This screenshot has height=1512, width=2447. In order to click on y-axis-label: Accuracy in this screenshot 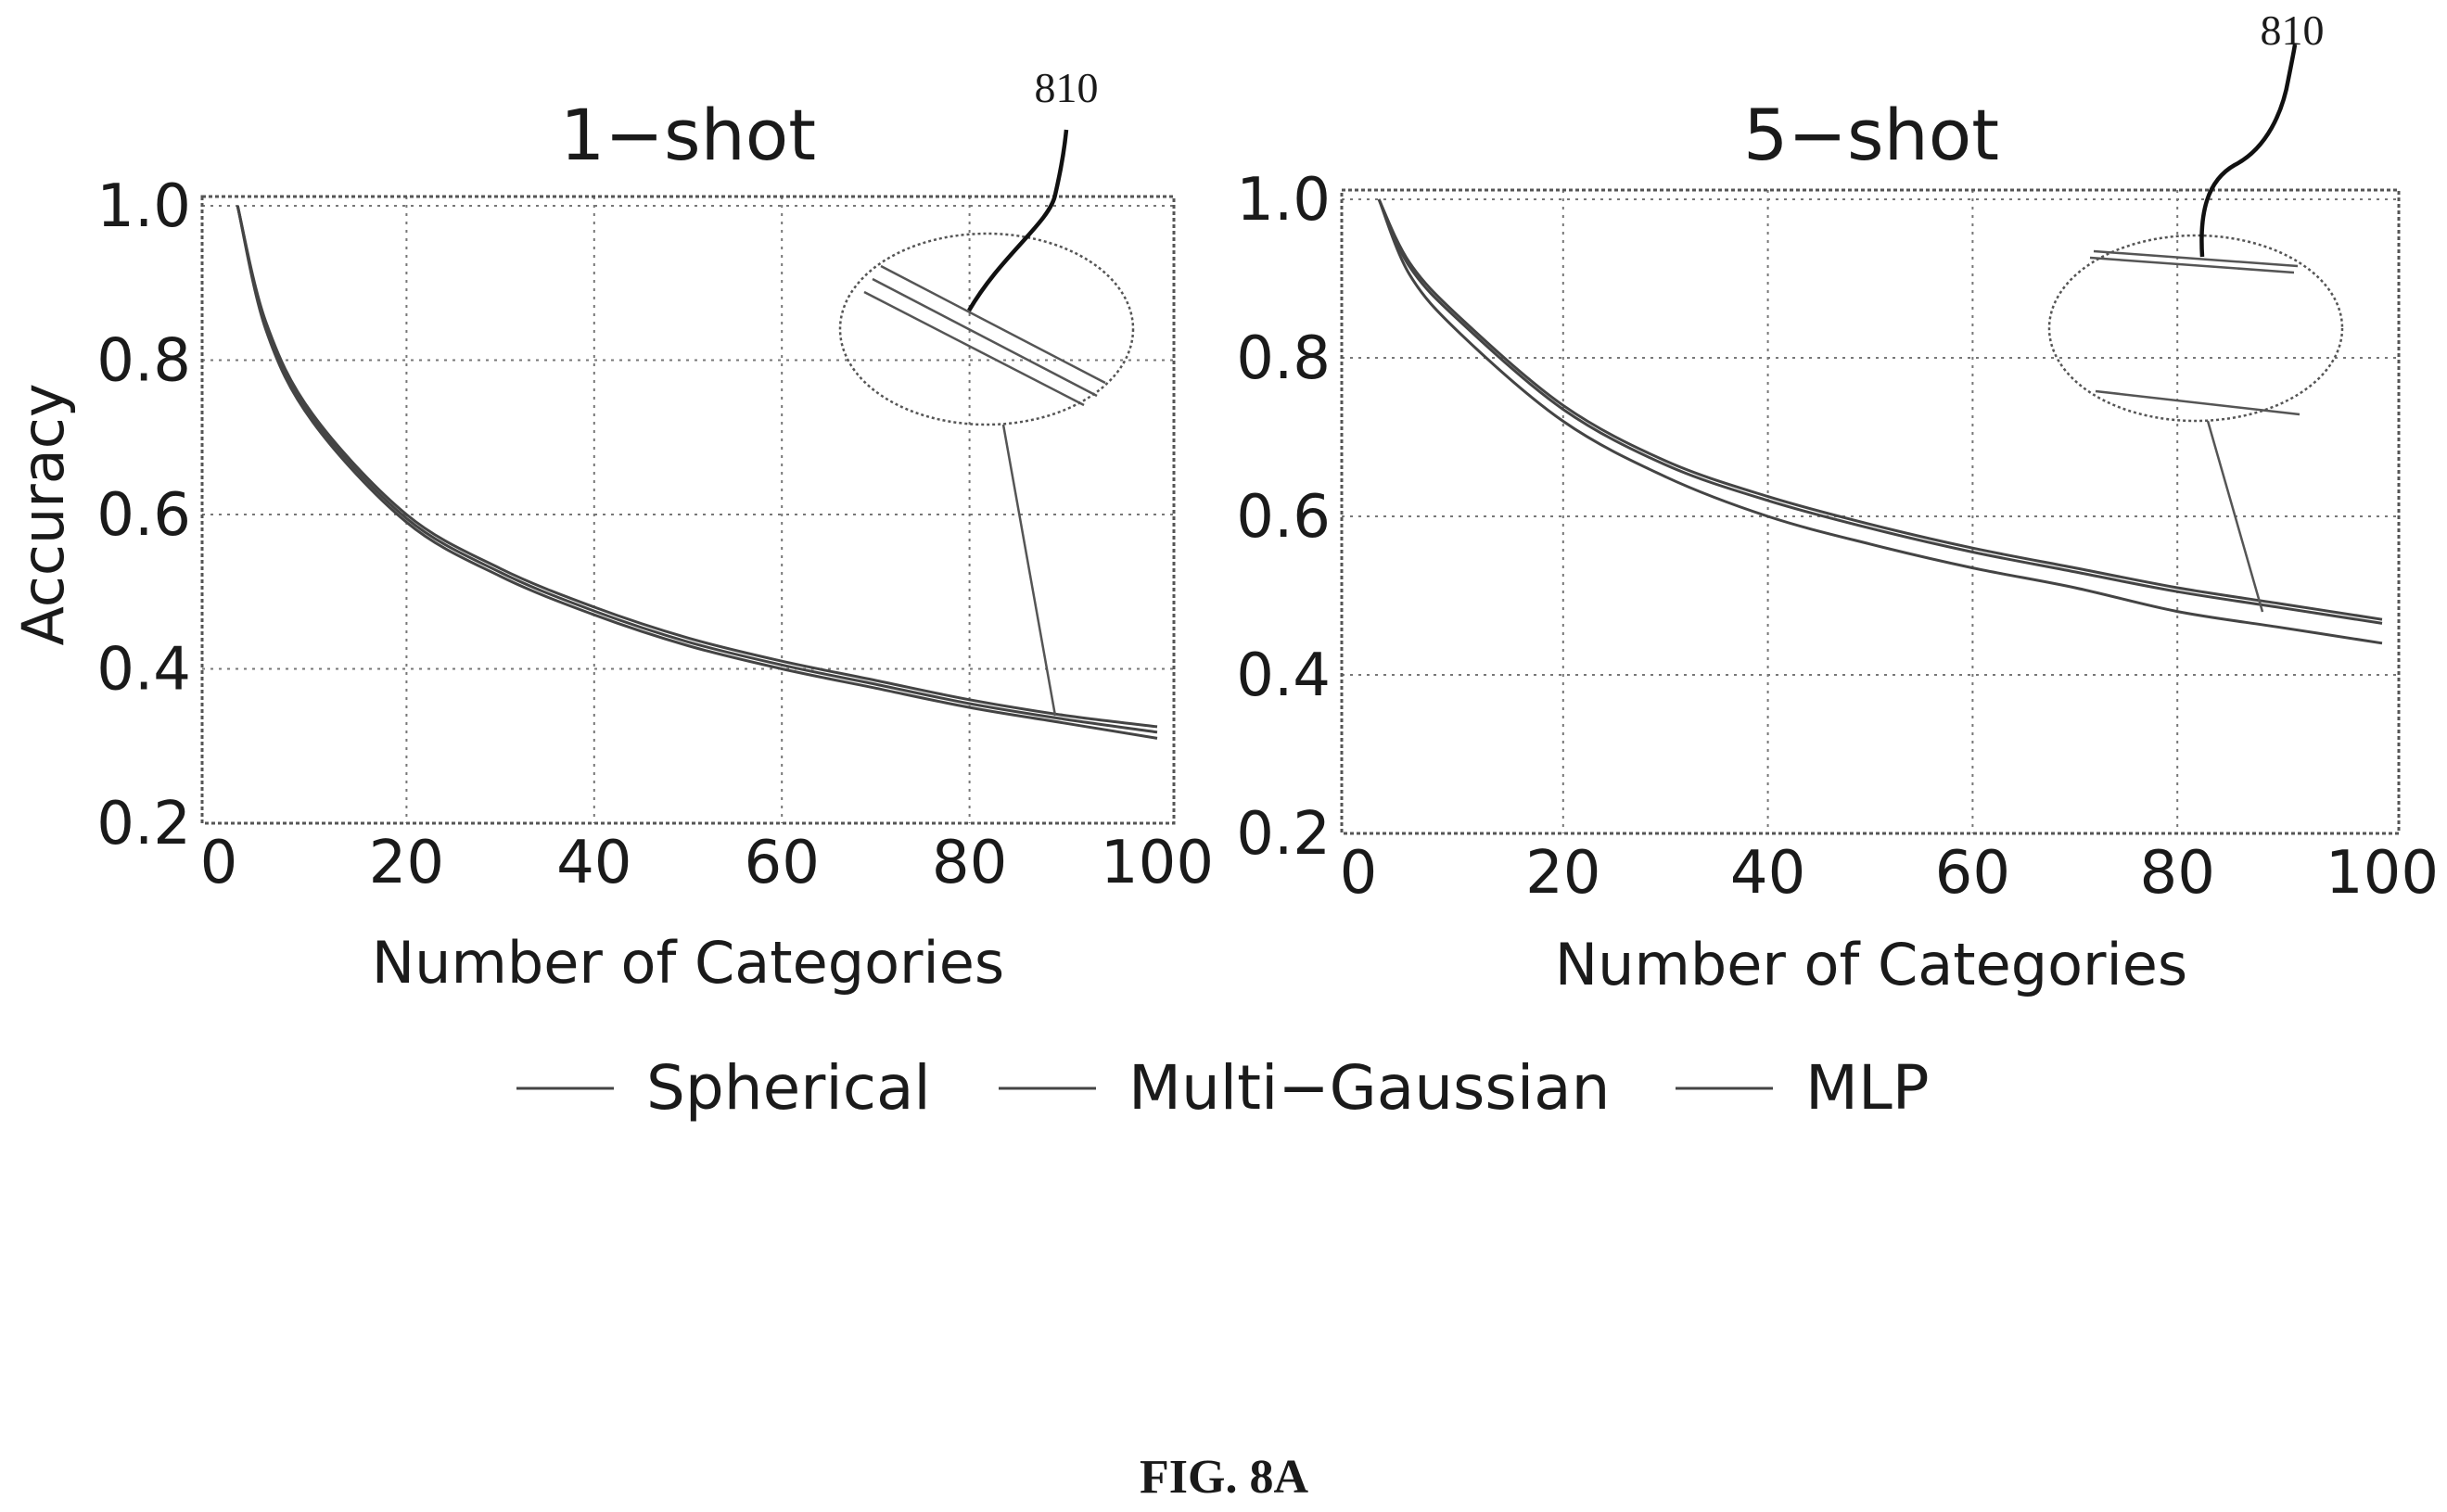, I will do `click(43, 514)`.